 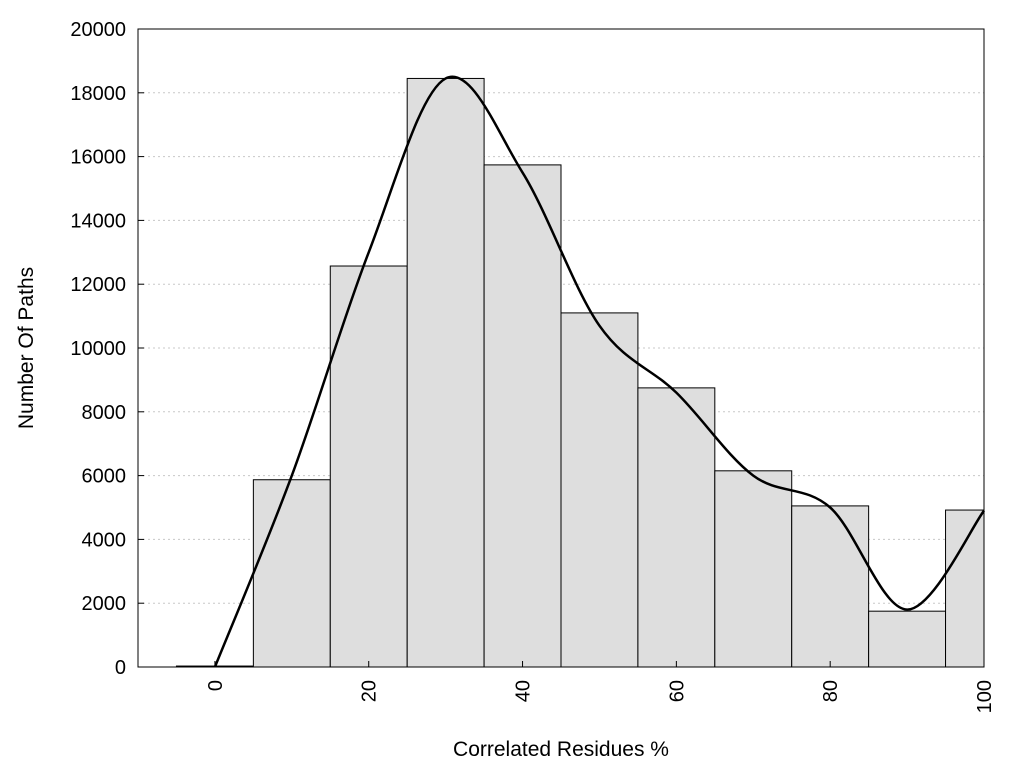 What do you see at coordinates (216, 685) in the screenshot?
I see `x-tick-label: 0` at bounding box center [216, 685].